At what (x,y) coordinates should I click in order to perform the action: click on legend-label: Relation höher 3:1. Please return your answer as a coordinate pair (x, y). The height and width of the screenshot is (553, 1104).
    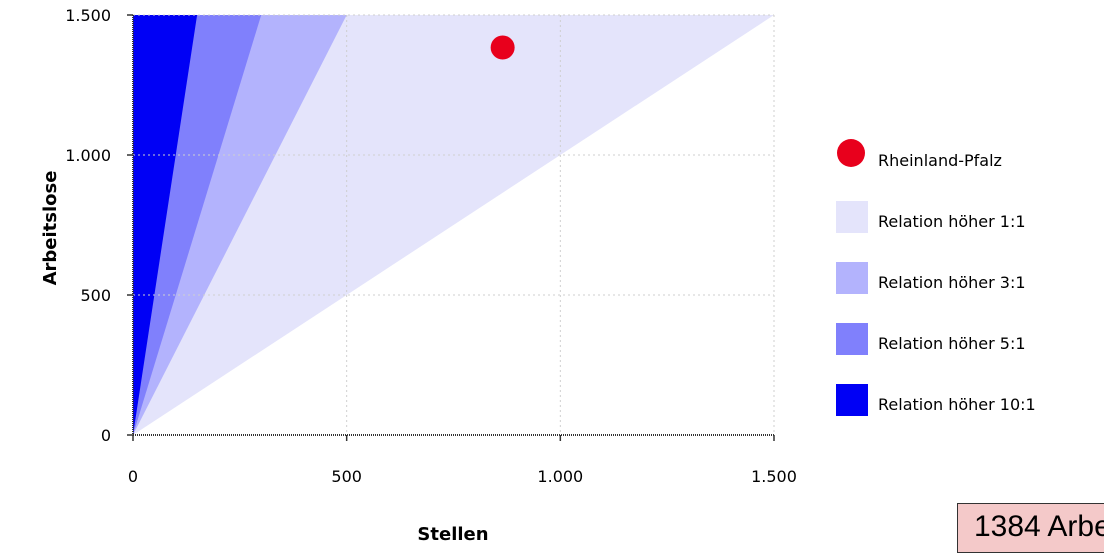
    Looking at the image, I should click on (952, 282).